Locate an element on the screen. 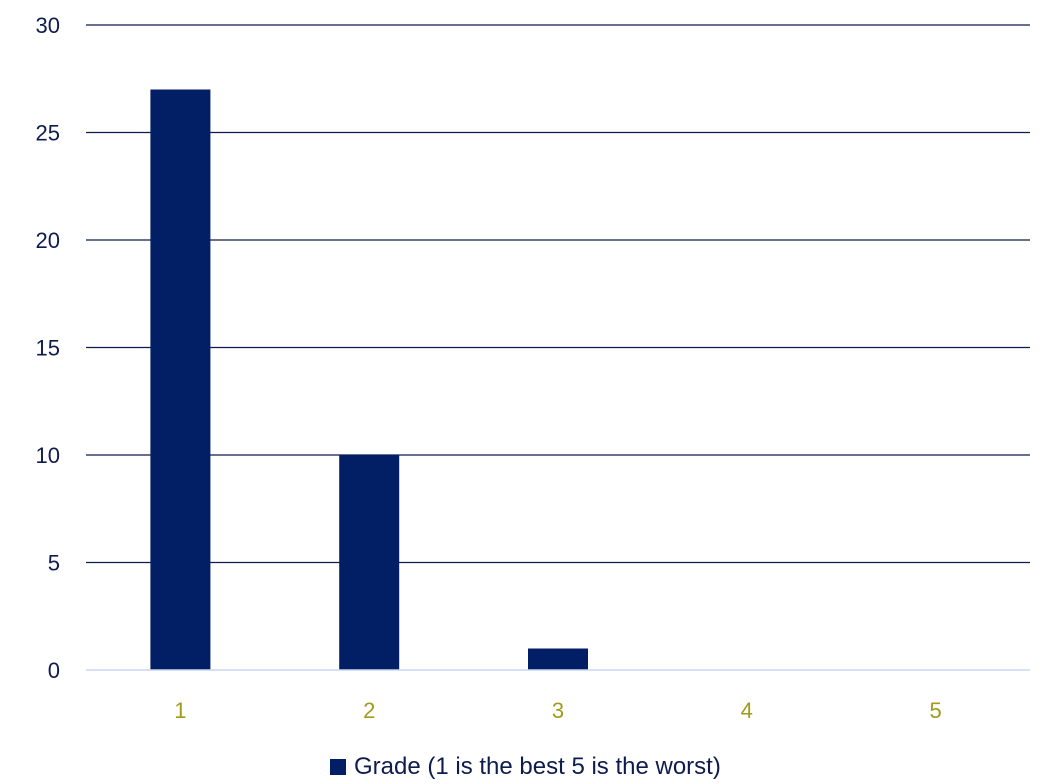  y-tick-label: 10 is located at coordinates (48, 455).